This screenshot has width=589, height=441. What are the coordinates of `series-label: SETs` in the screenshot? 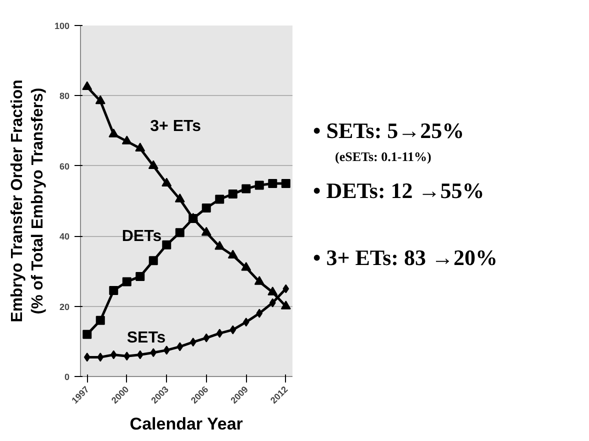 It's located at (146, 338).